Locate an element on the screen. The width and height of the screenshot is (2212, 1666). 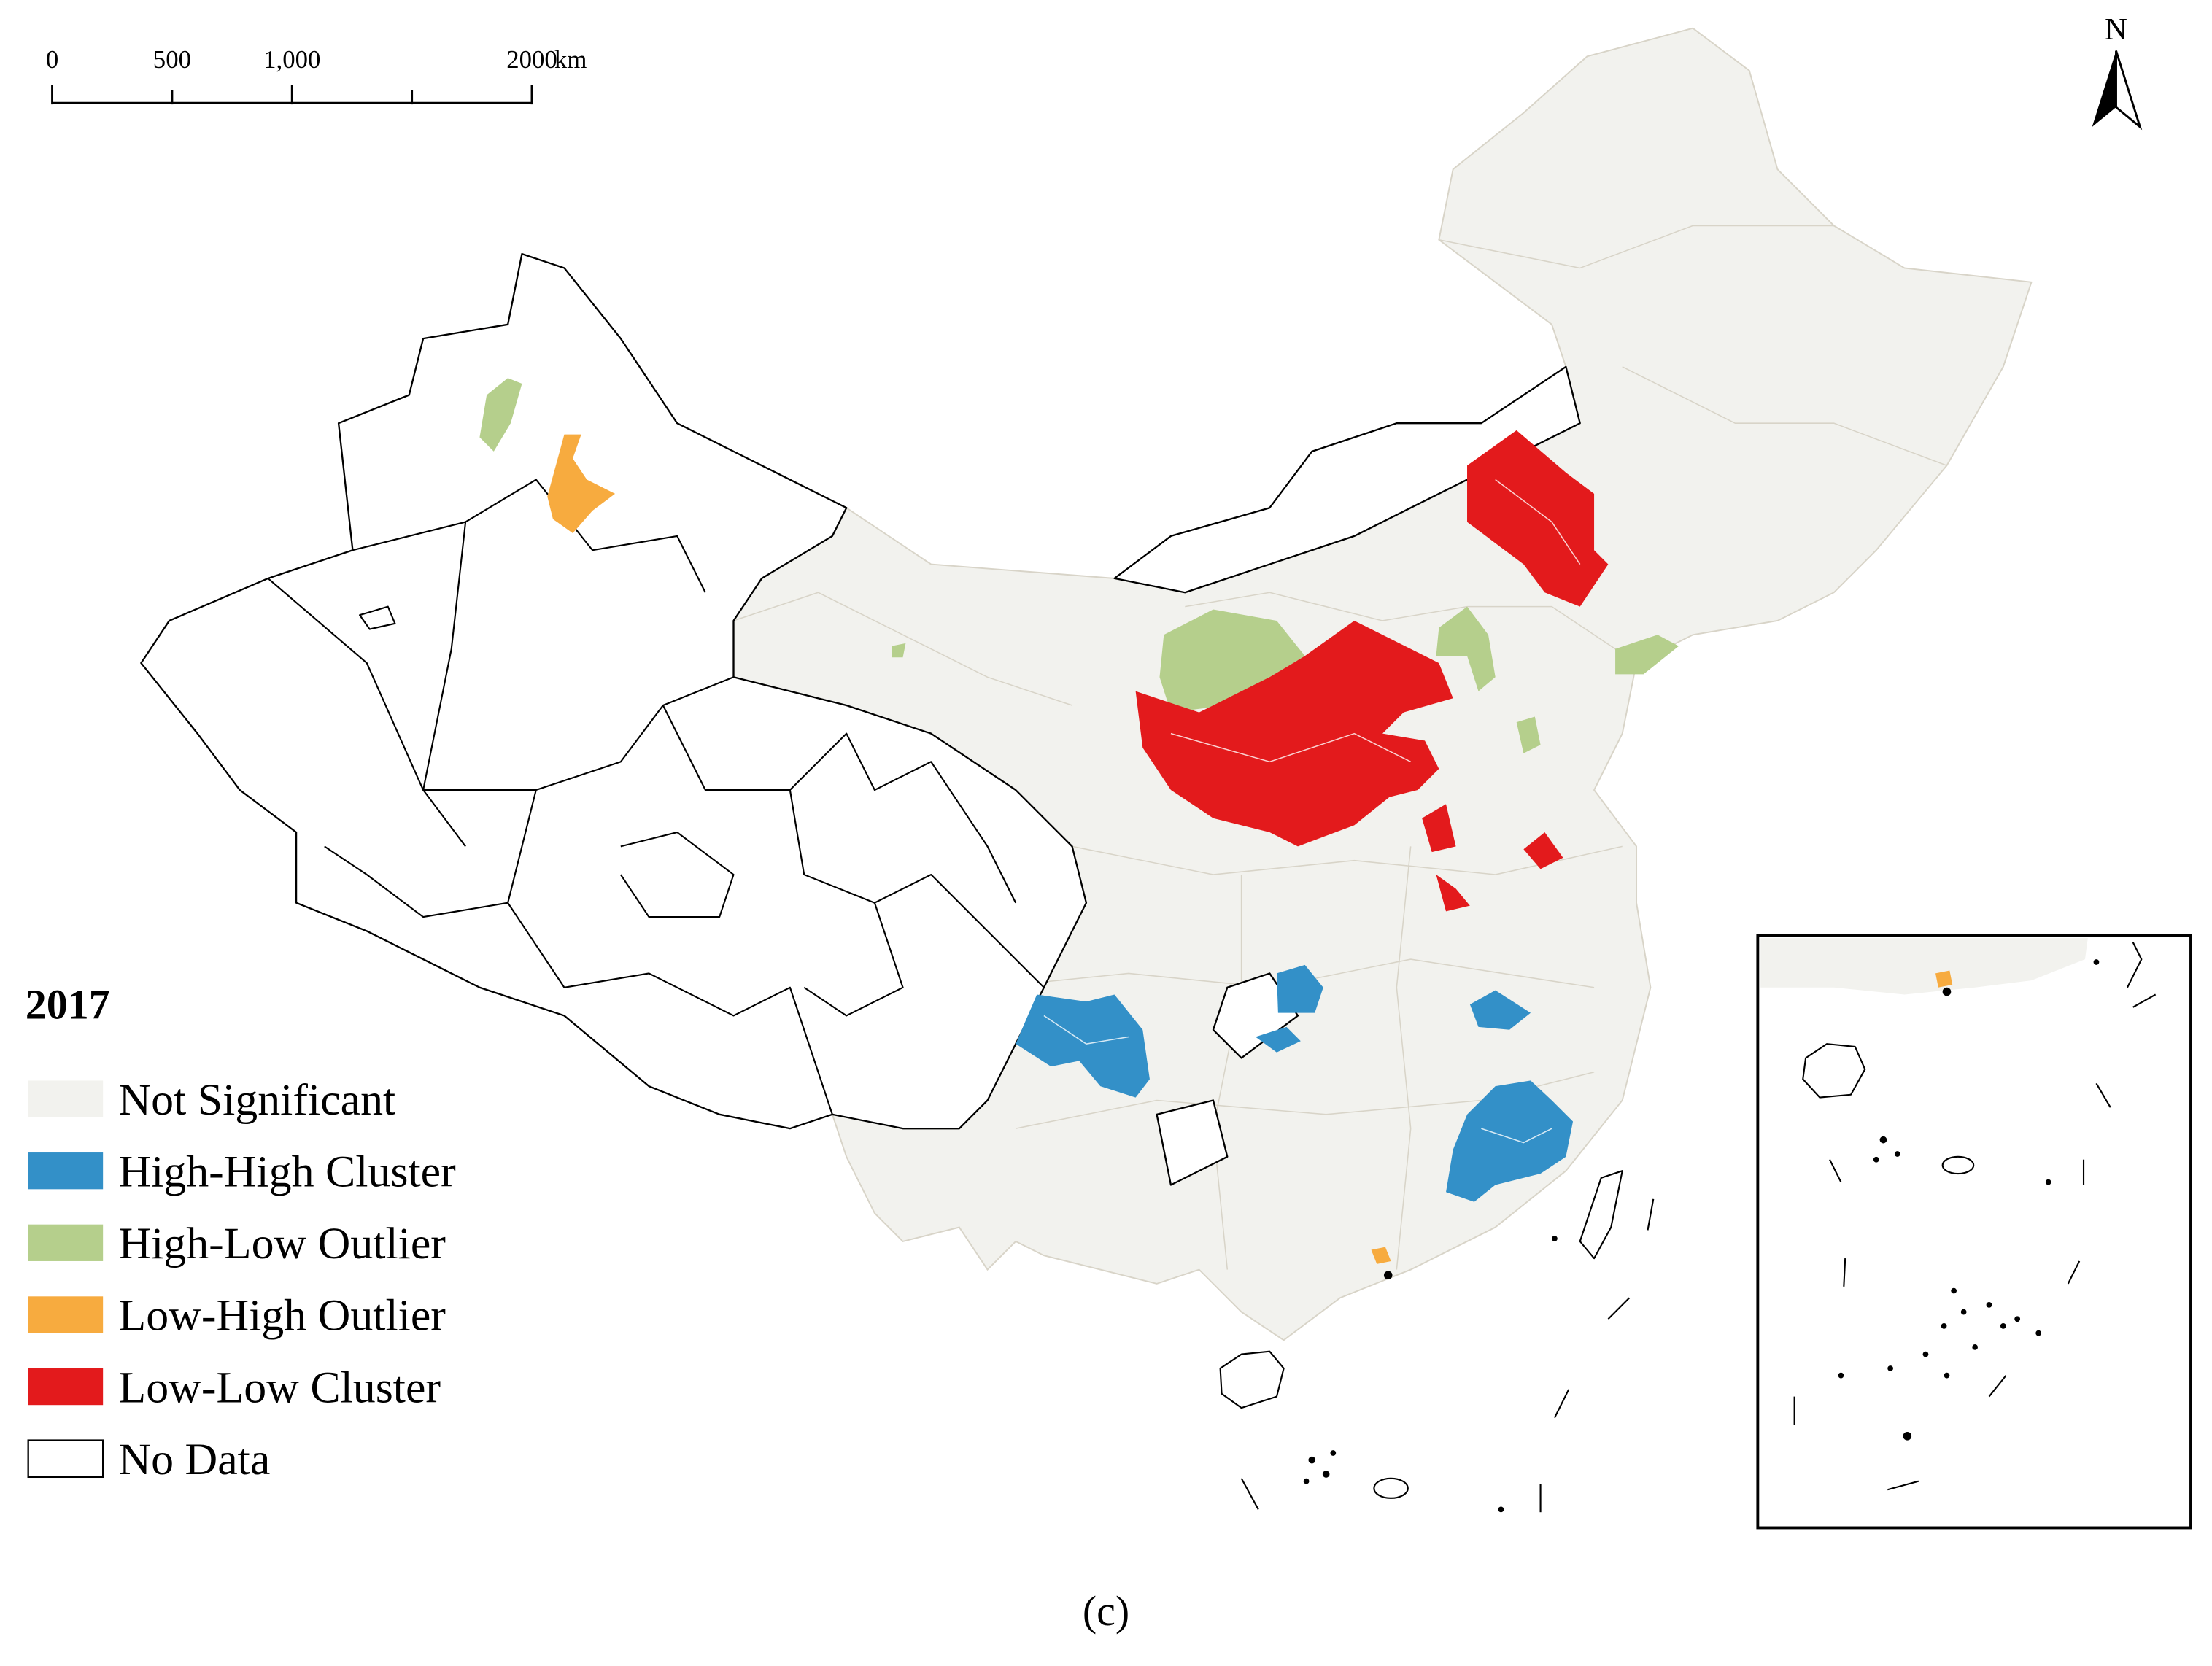
legend-label: Not Significant is located at coordinates (256, 1100).